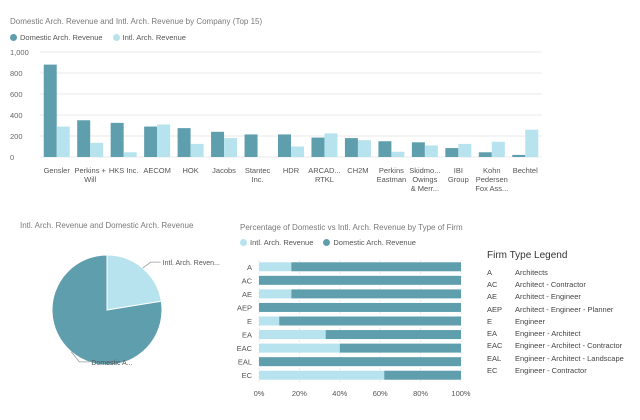 This screenshot has width=640, height=420. What do you see at coordinates (374, 242) in the screenshot?
I see `stacked-legend-label-domestic: Domestic Arch. Revenue` at bounding box center [374, 242].